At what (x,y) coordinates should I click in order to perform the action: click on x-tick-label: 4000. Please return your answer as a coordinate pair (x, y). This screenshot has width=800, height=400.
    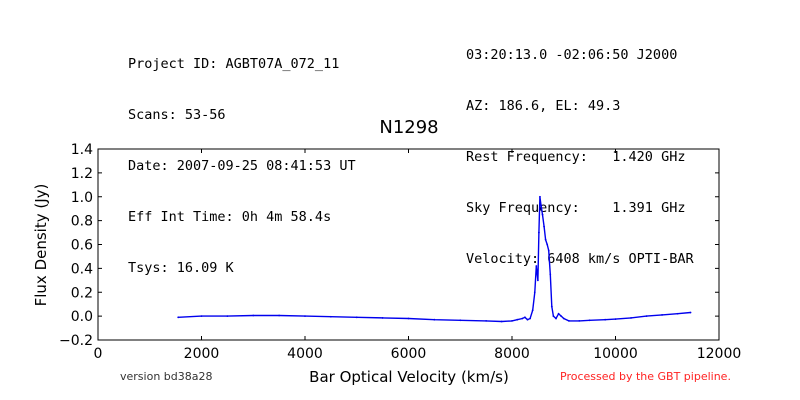
    Looking at the image, I should click on (305, 354).